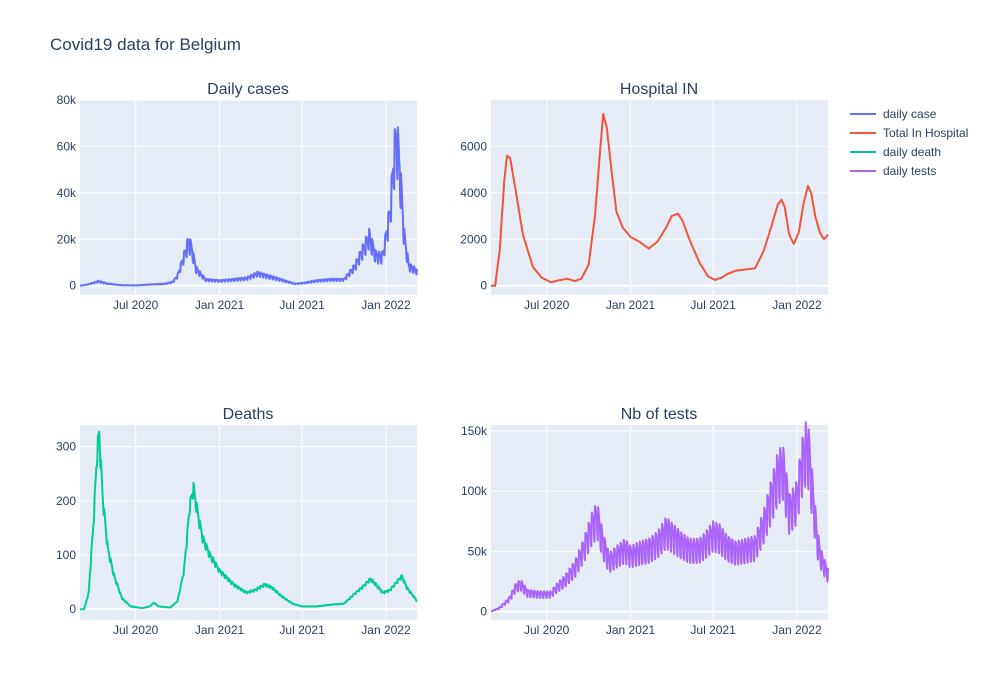  What do you see at coordinates (67, 193) in the screenshot?
I see `daily-cases-ytick-label: 40k` at bounding box center [67, 193].